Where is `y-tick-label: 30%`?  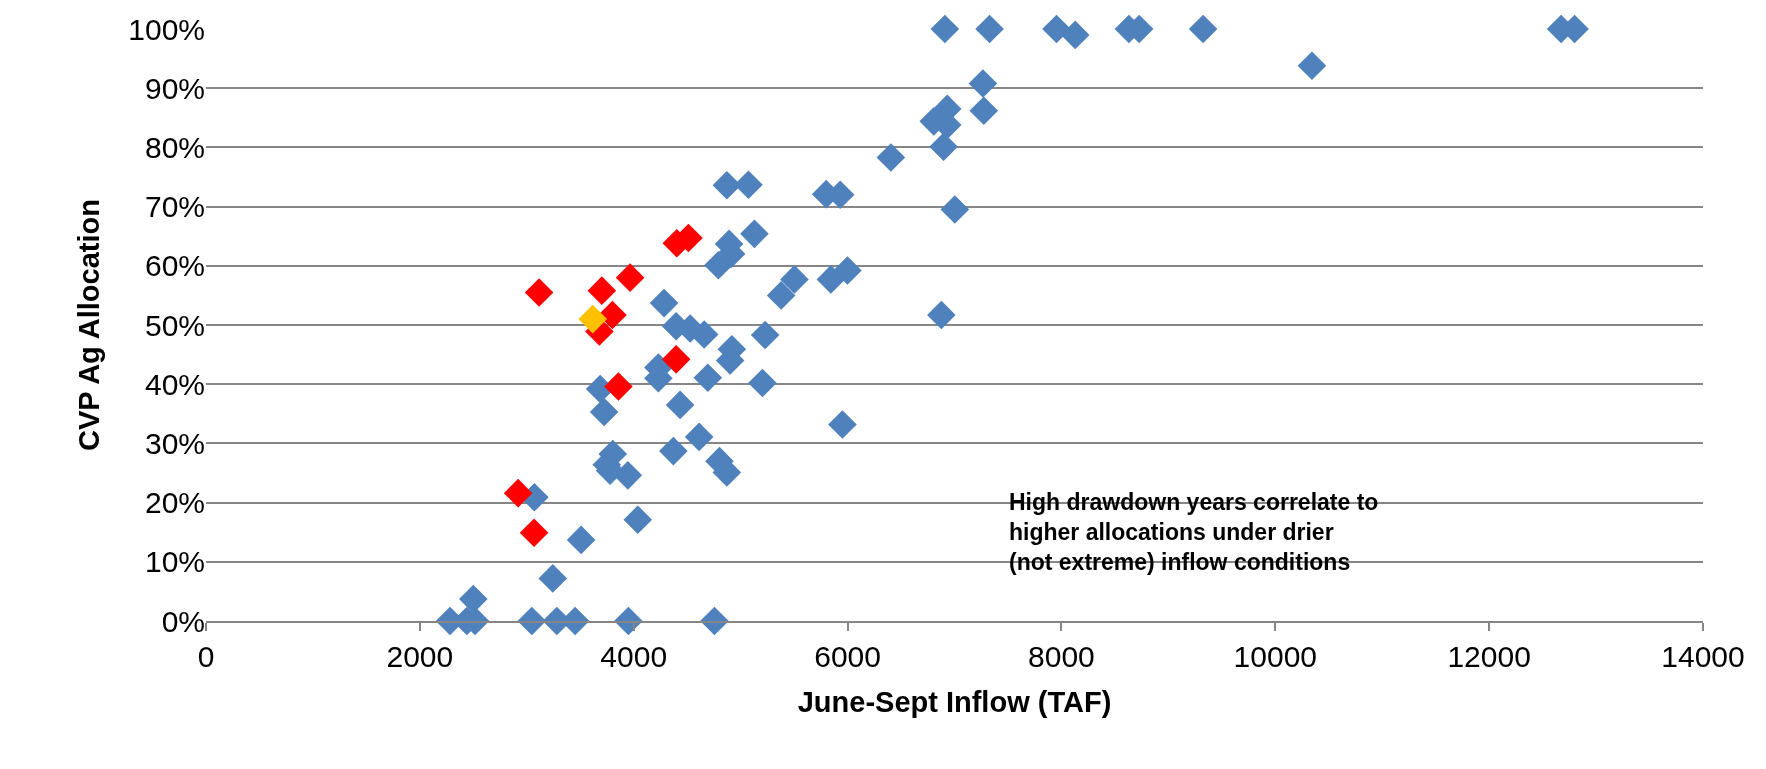
y-tick-label: 30% is located at coordinates (174, 443).